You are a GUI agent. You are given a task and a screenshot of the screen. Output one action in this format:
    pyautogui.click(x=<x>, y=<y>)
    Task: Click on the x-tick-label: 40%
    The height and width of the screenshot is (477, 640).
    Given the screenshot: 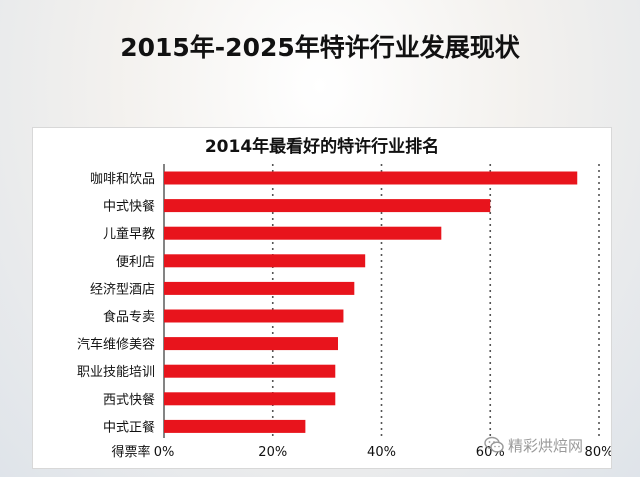 What is the action you would take?
    pyautogui.click(x=381, y=452)
    